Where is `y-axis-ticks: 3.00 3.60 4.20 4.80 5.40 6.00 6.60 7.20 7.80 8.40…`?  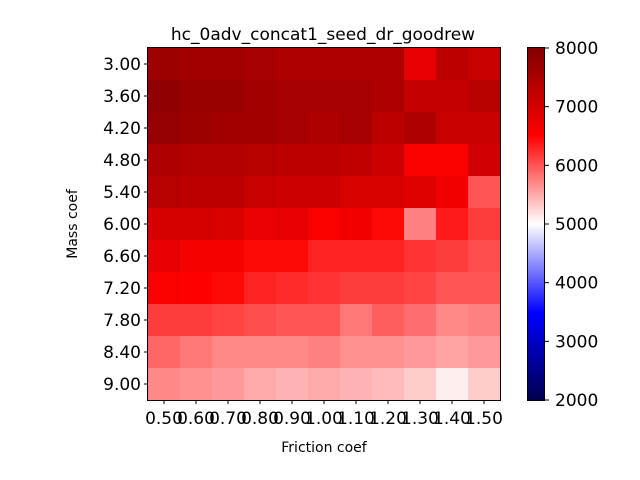 y-axis-ticks: 3.00 3.60 4.20 4.80 5.40 6.00 6.60 7.20 7.80 8.40… is located at coordinates (125, 225).